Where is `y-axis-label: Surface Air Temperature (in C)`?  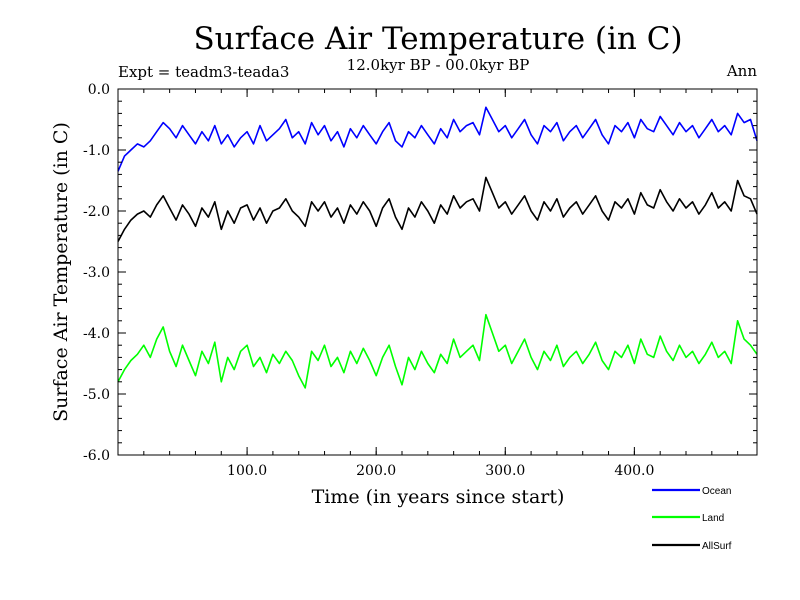
y-axis-label: Surface Air Temperature (in C) is located at coordinates (61, 272).